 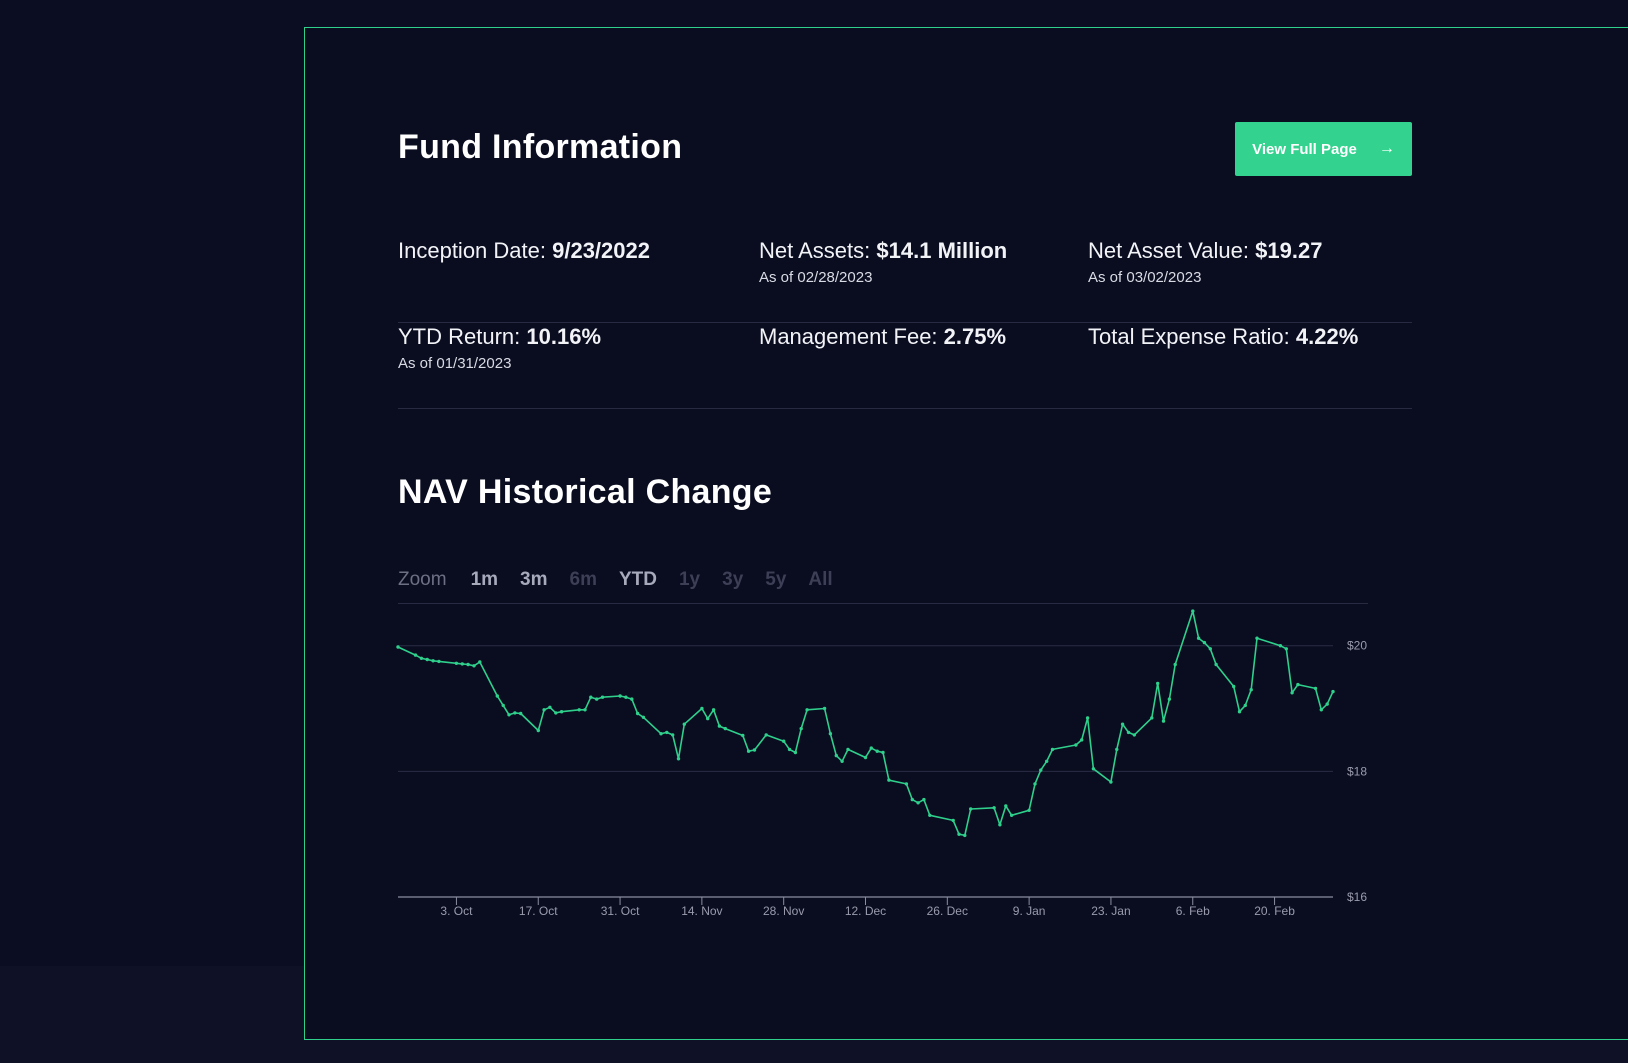 I want to click on x-tick-label: 17. Oct, so click(x=538, y=911).